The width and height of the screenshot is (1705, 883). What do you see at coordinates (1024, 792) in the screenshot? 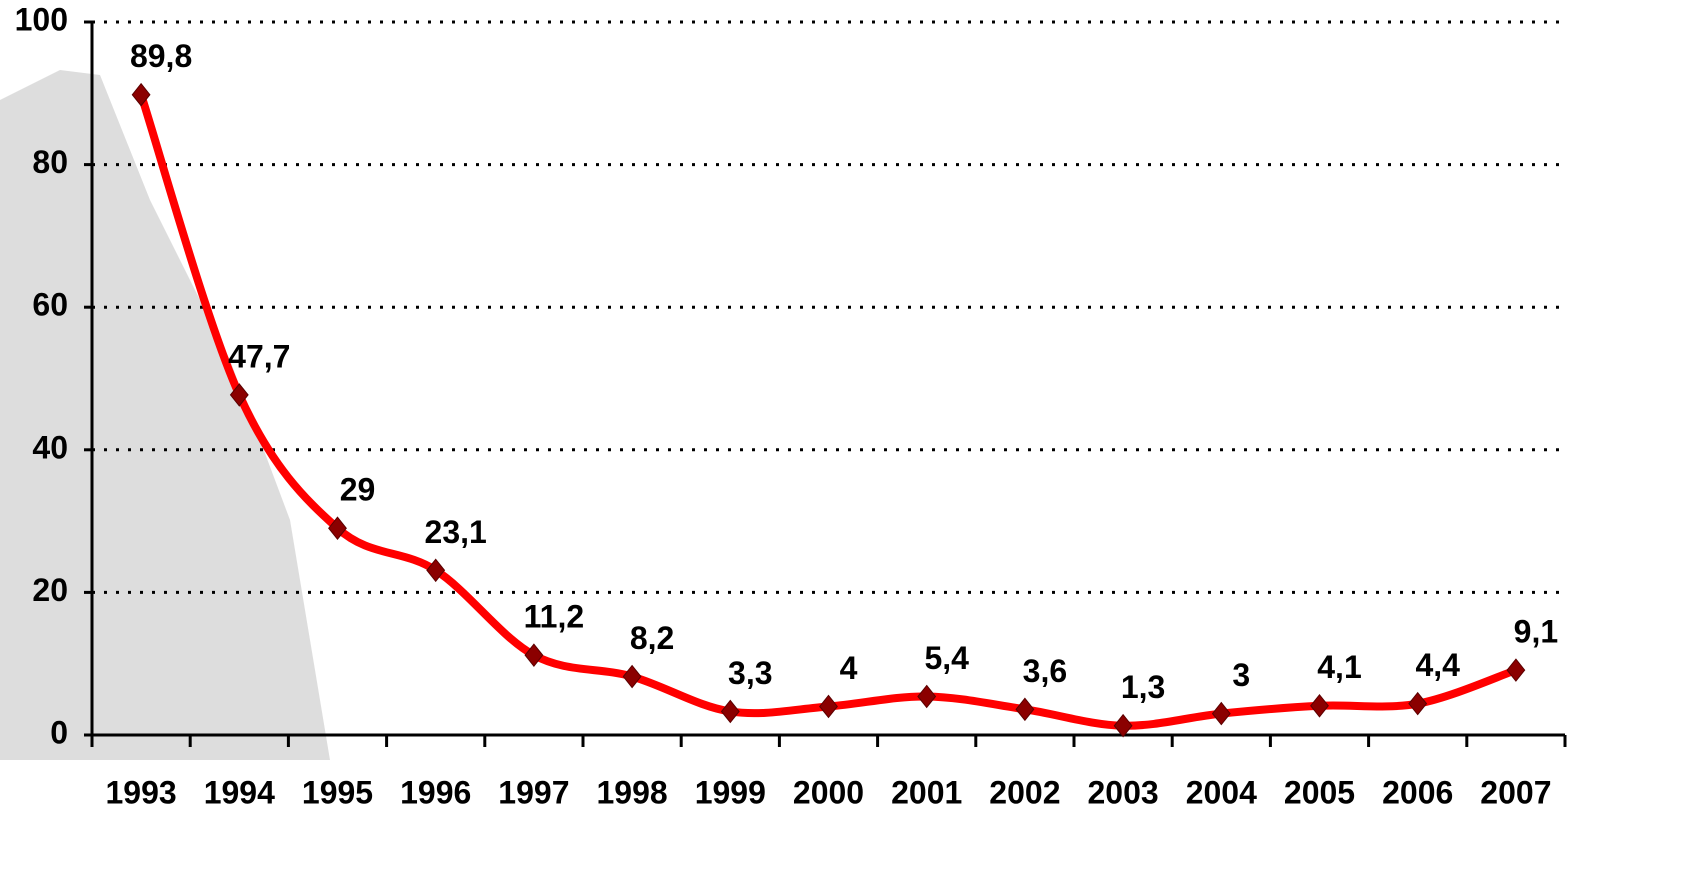
I see `x-tick-label: 2002` at bounding box center [1024, 792].